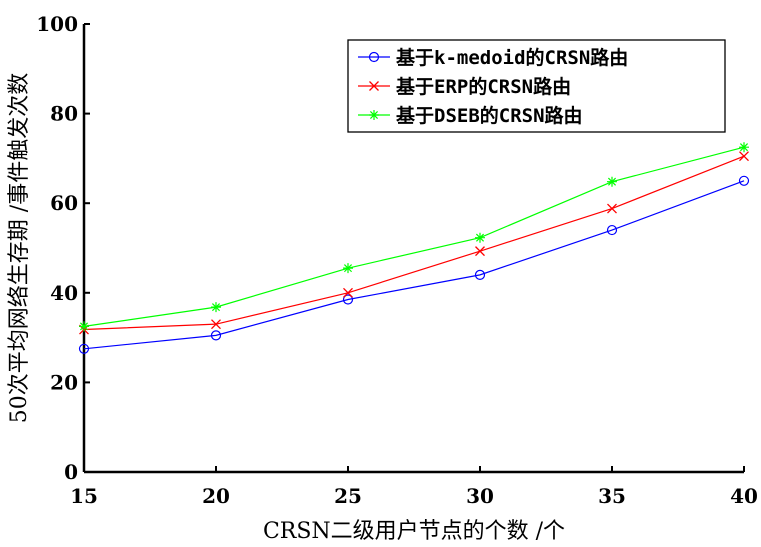 The width and height of the screenshot is (761, 547). What do you see at coordinates (414, 531) in the screenshot?
I see `x-axis-label: CRSN二级用户节点的个数 /个` at bounding box center [414, 531].